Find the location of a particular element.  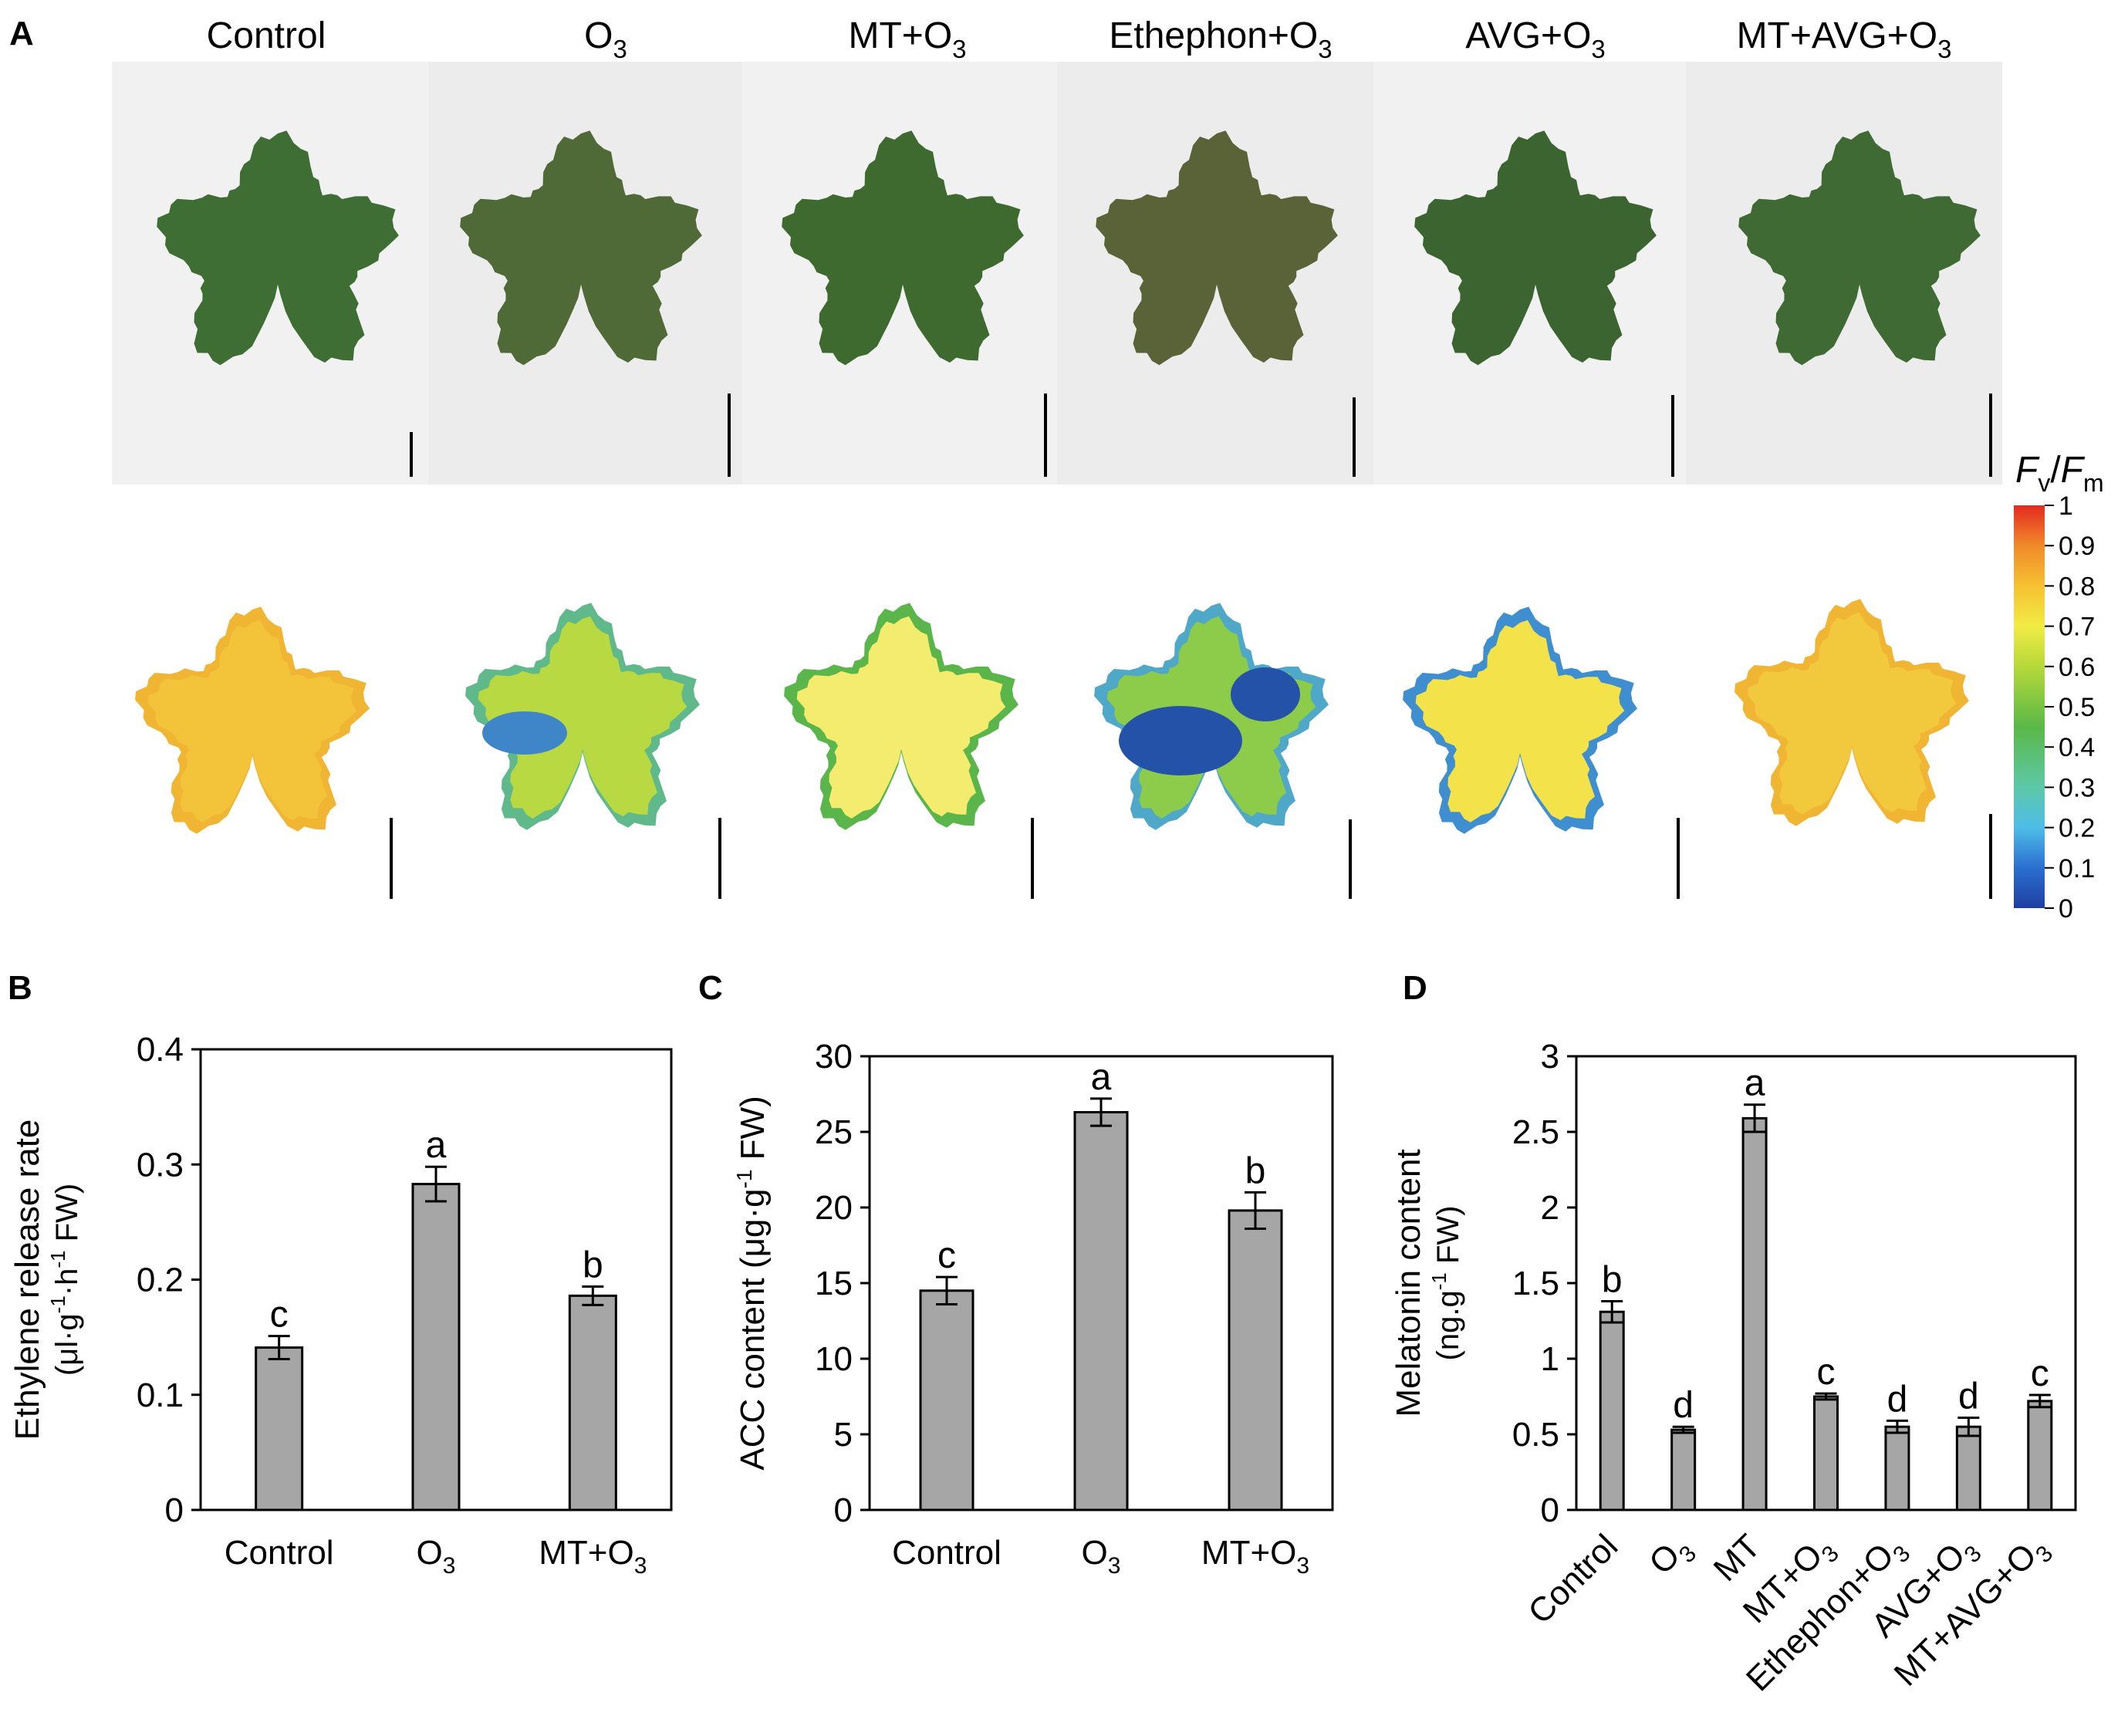

y-tick-label-1: 0.5 is located at coordinates (1535, 1435).